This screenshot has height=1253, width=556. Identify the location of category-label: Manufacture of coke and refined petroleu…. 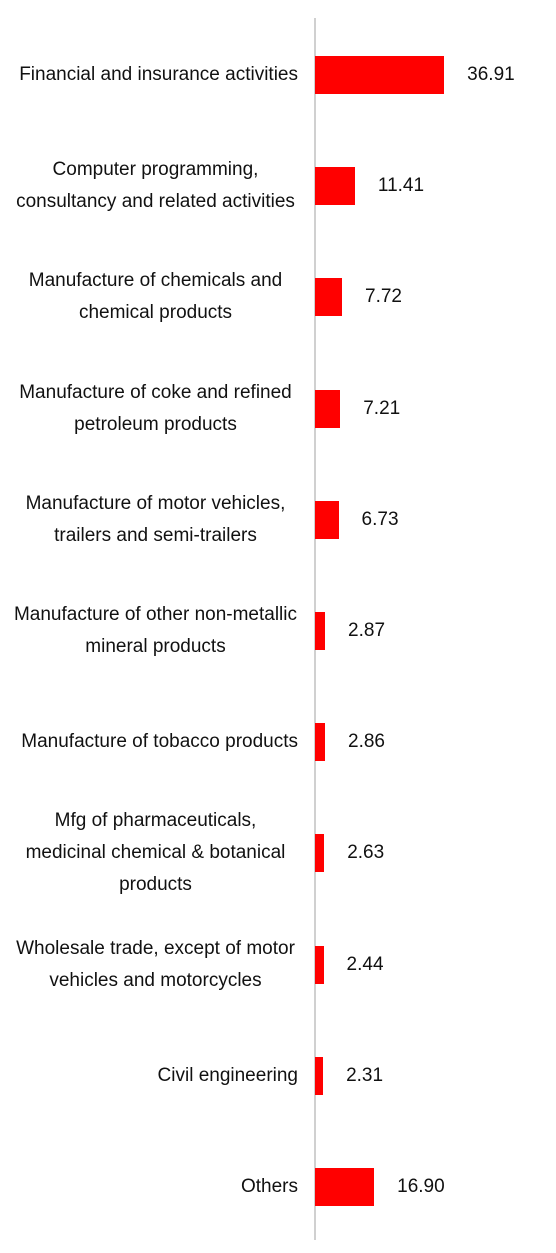
(153, 409).